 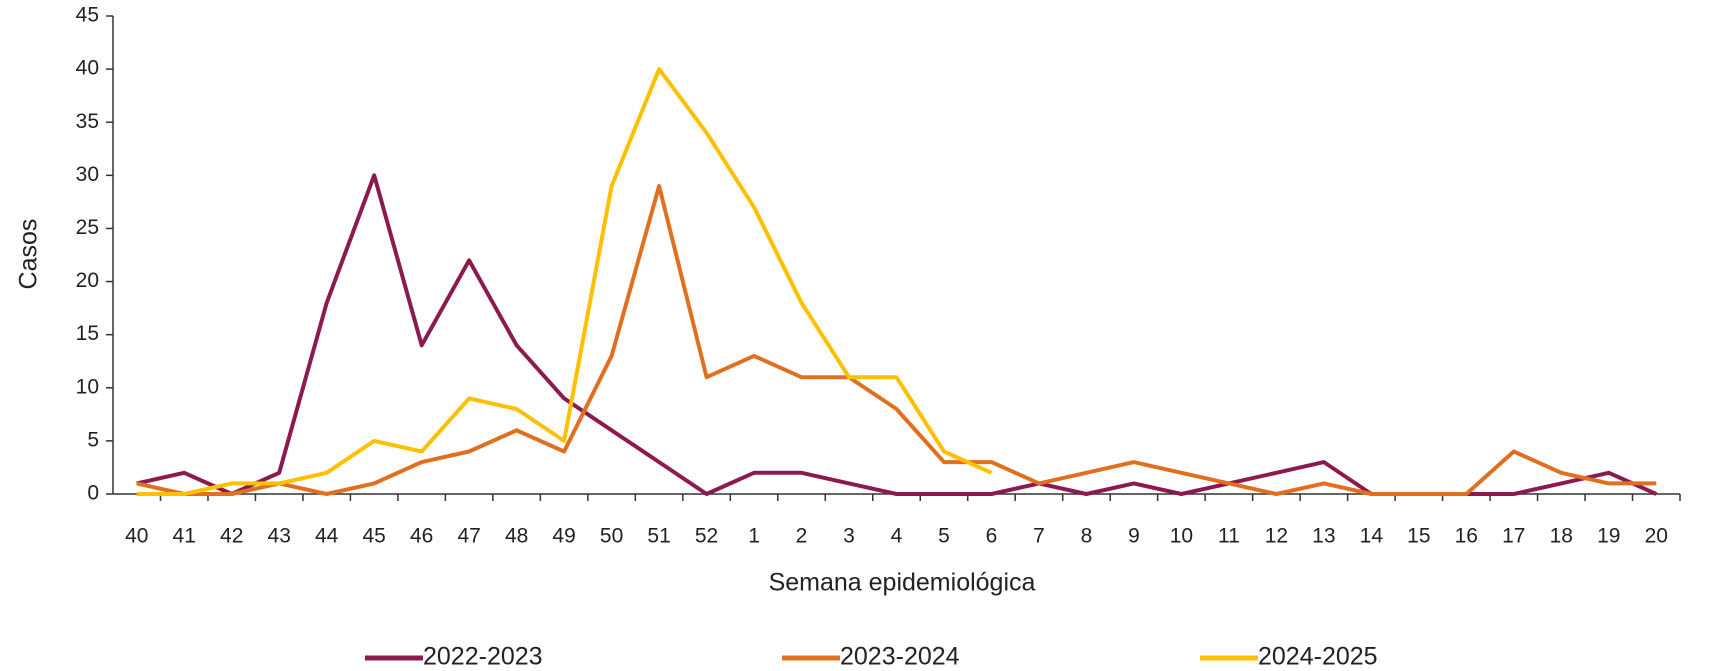 I want to click on x-tick-label: 19, so click(x=1608, y=536).